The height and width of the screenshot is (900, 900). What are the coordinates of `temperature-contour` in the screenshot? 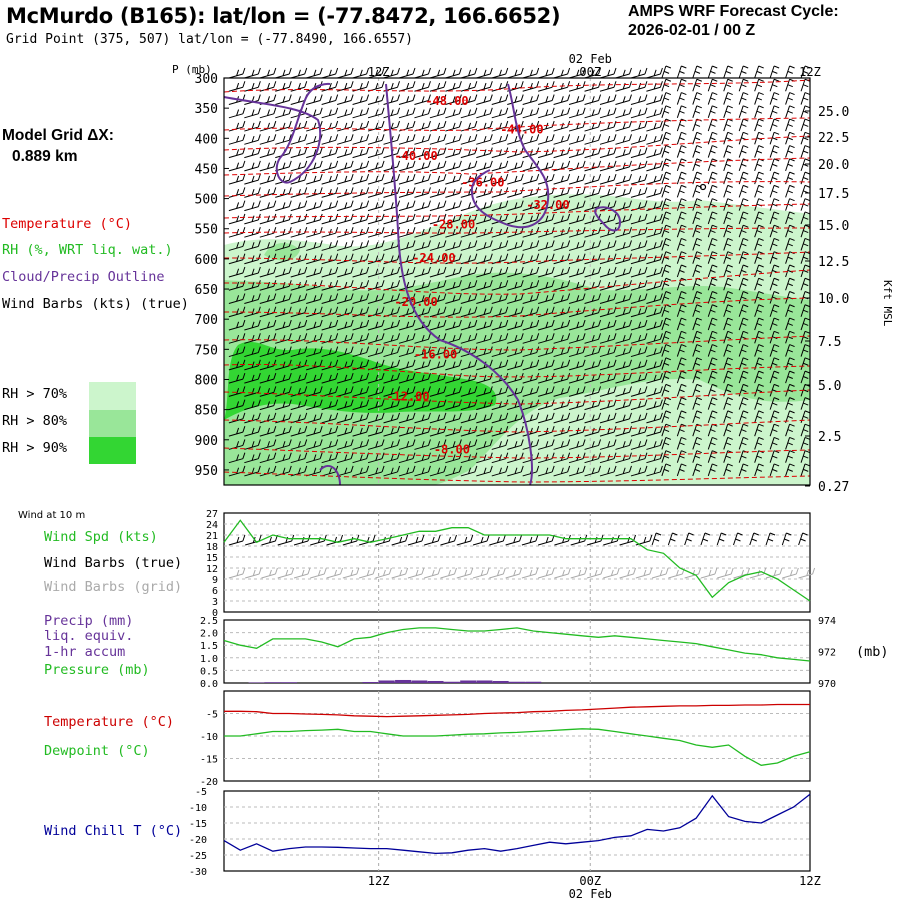 It's located at (517, 211).